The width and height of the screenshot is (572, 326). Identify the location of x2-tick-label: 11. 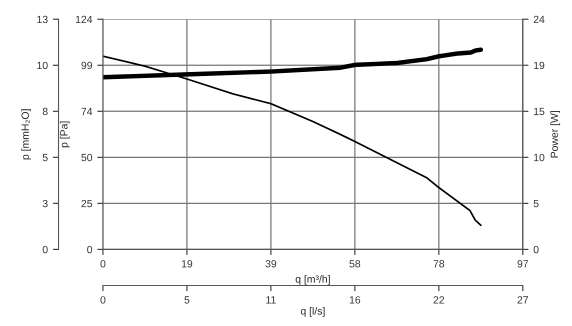
(271, 300).